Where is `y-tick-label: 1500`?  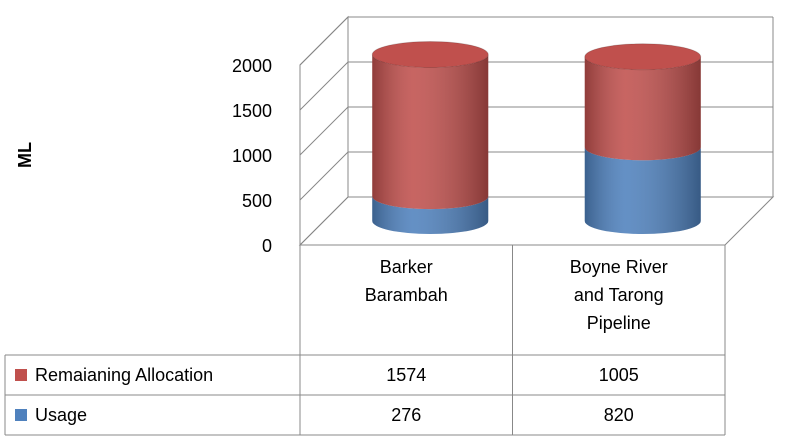
y-tick-label: 1500 is located at coordinates (252, 111).